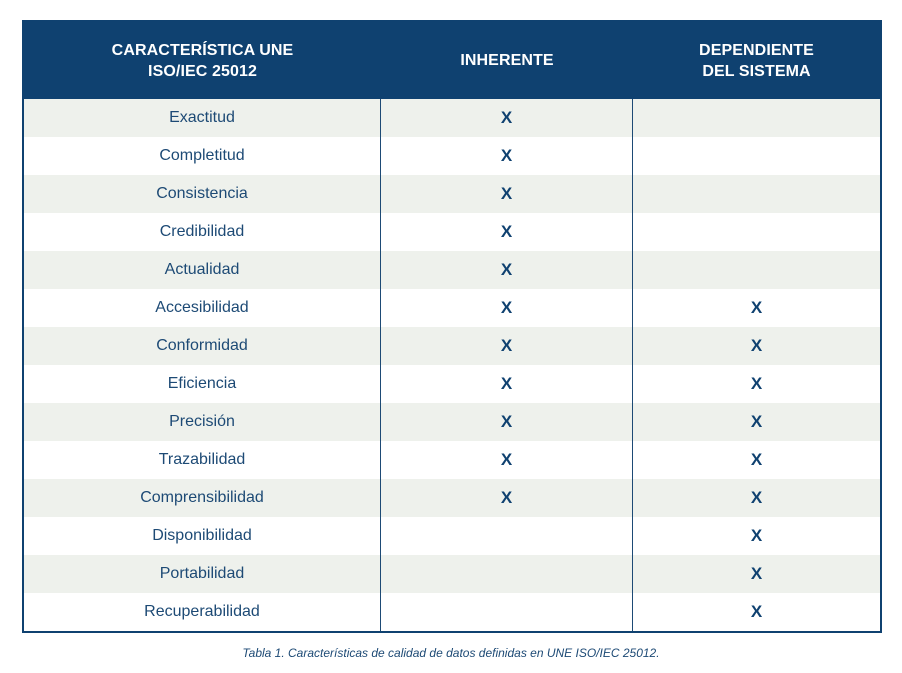 Image resolution: width=902 pixels, height=673 pixels. What do you see at coordinates (202, 536) in the screenshot?
I see `characteristic-name: Disponibilidad` at bounding box center [202, 536].